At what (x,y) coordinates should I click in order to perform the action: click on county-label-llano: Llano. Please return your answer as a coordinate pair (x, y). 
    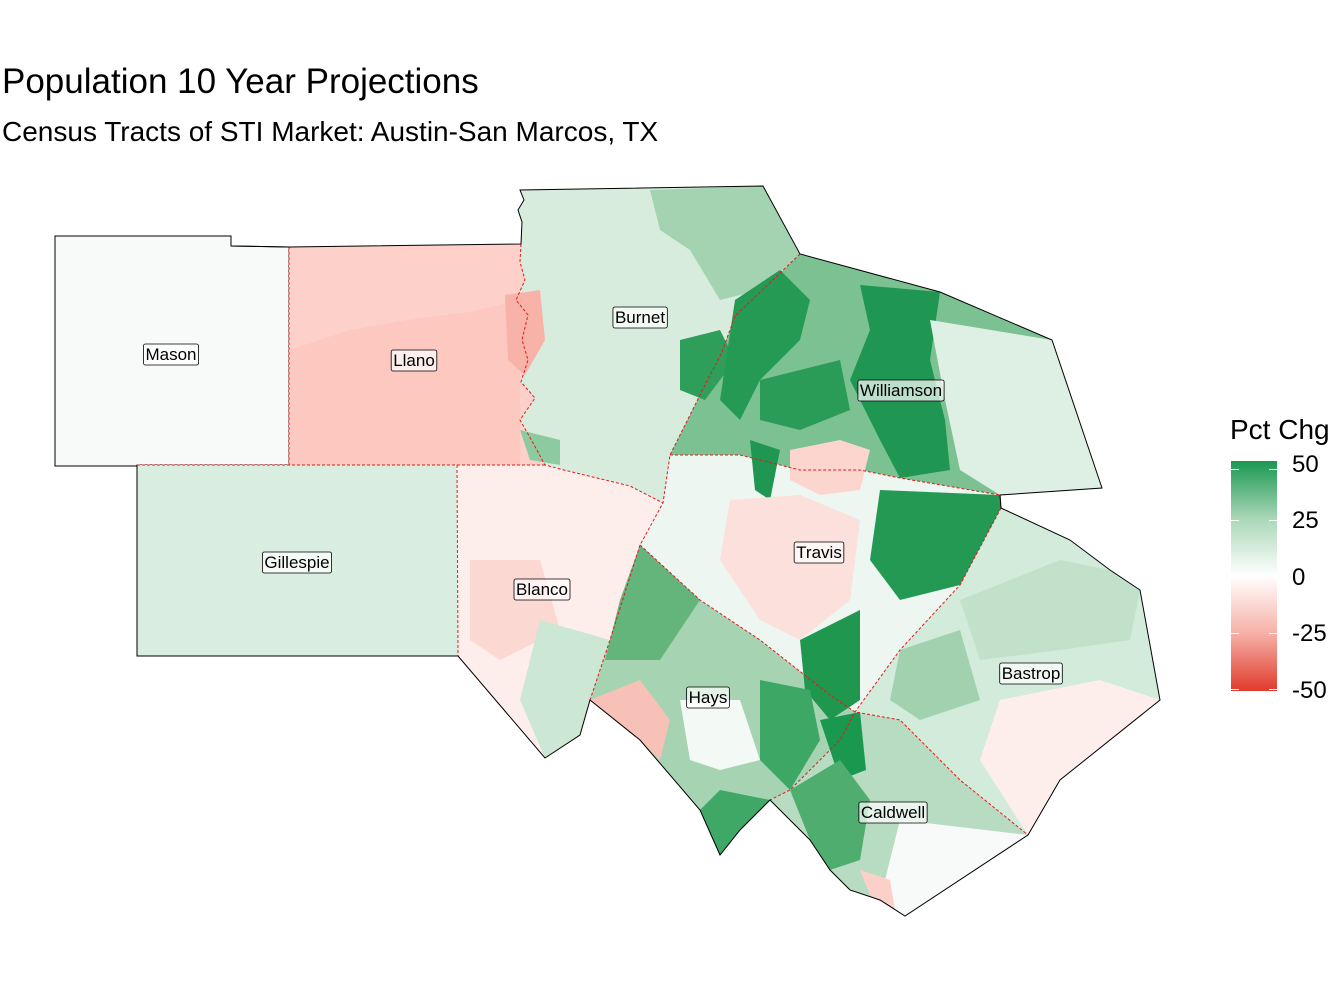
    Looking at the image, I should click on (414, 360).